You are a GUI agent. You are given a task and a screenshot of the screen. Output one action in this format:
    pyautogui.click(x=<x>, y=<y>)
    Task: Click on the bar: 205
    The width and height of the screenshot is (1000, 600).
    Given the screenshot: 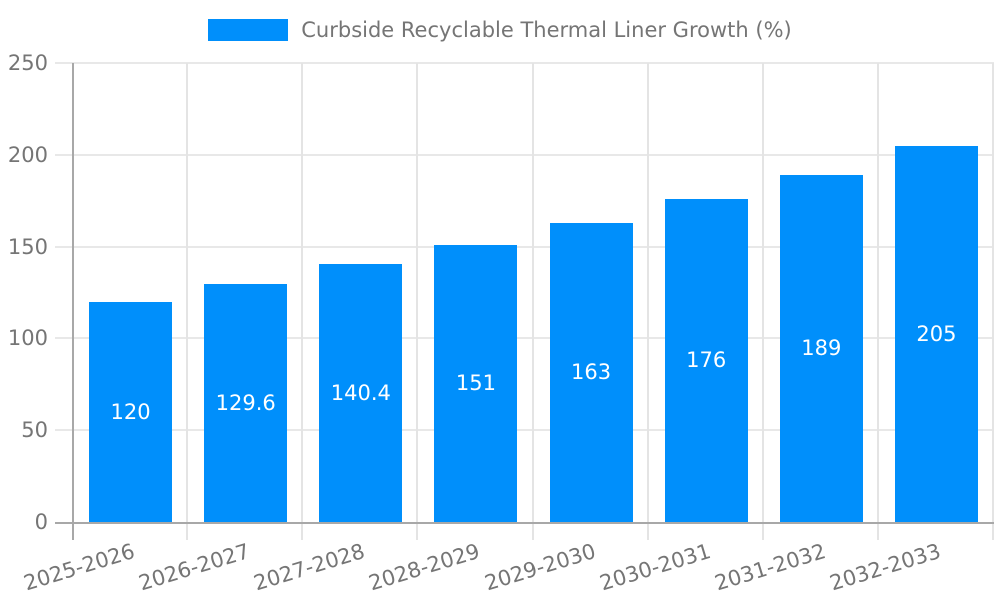 What is the action you would take?
    pyautogui.click(x=936, y=333)
    